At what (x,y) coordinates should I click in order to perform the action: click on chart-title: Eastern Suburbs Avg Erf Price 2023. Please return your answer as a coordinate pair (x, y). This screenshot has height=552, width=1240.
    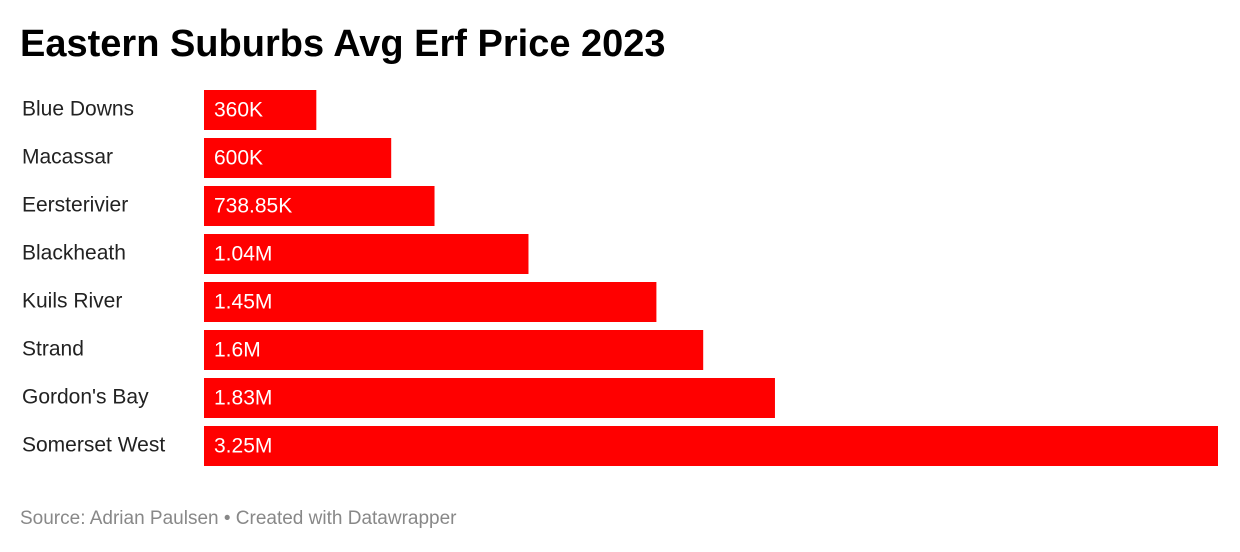
    Looking at the image, I should click on (343, 44).